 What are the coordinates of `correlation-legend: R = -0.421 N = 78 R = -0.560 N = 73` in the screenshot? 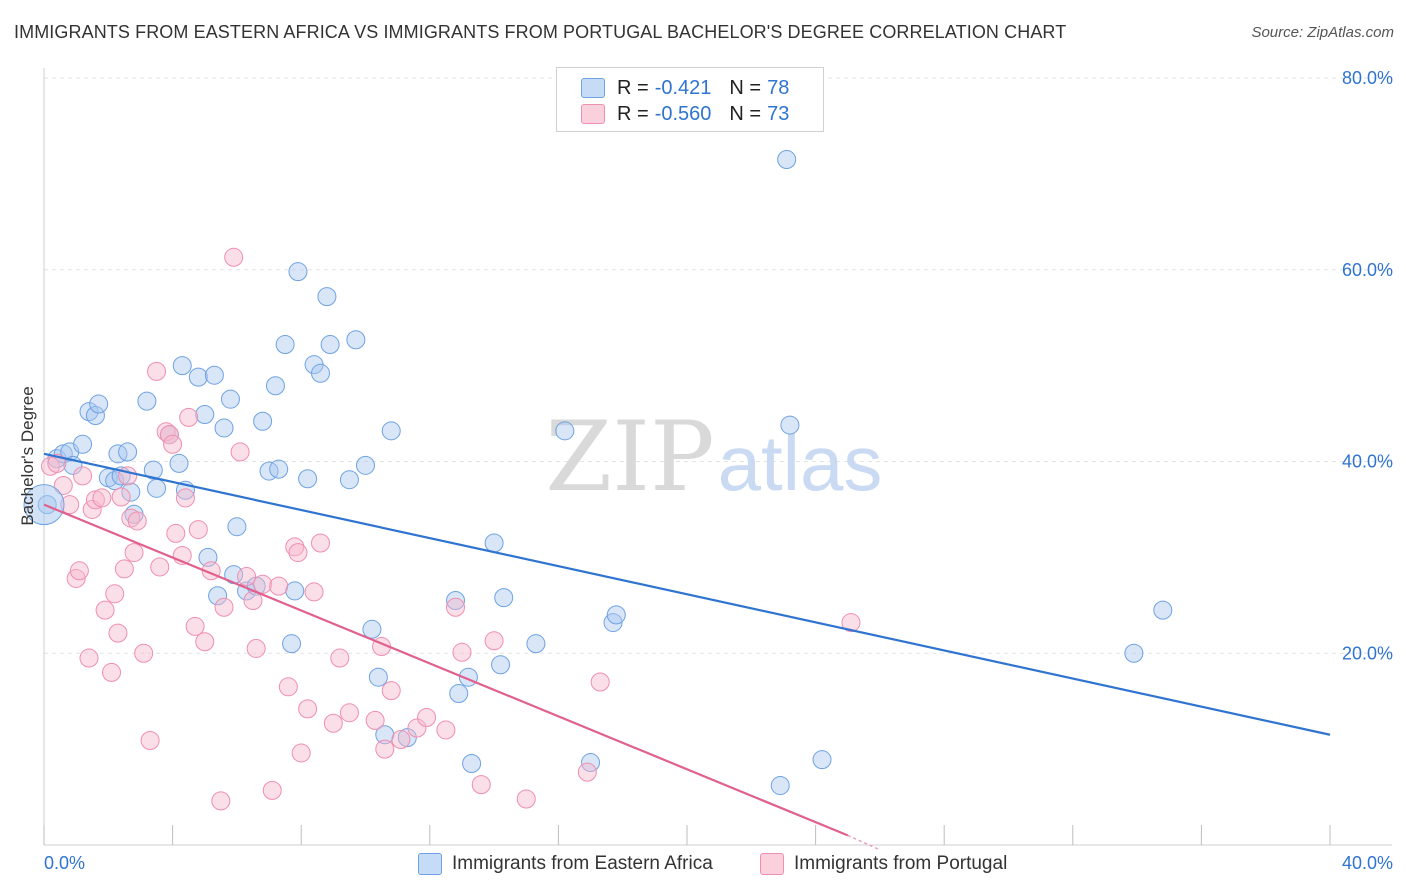 It's located at (690, 99).